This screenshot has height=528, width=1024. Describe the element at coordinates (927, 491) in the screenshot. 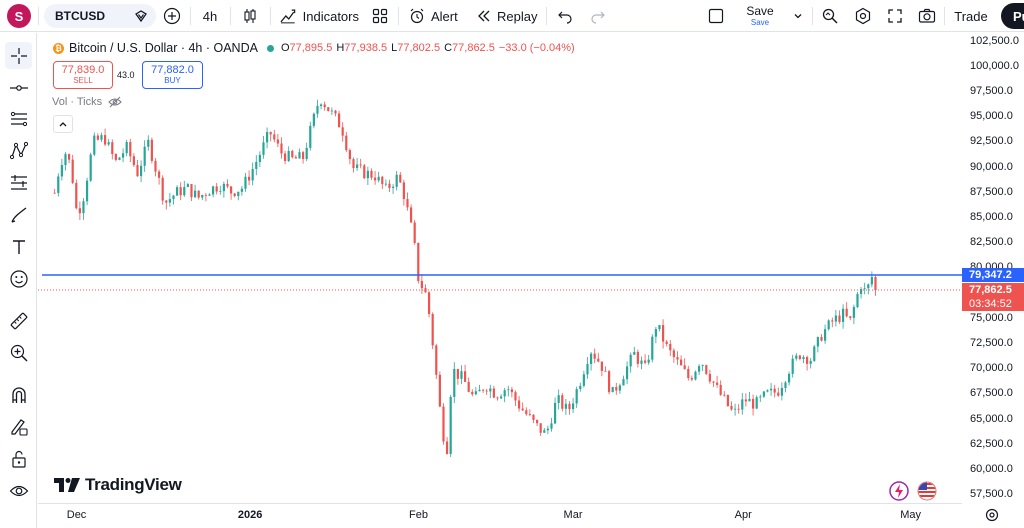

I see `us-flag-icon` at that location.